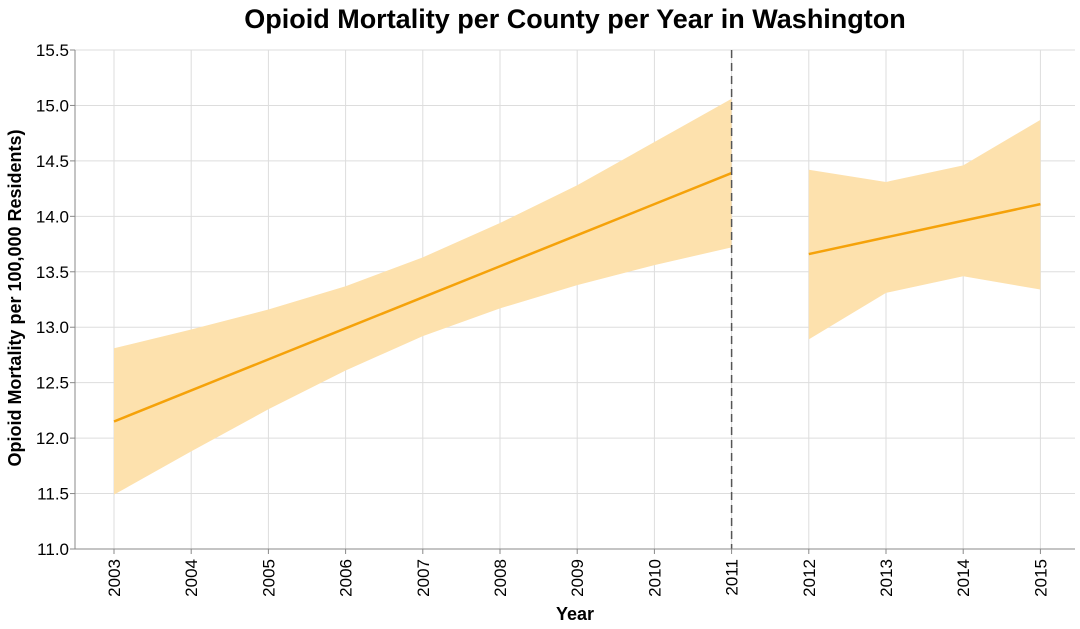 Image resolution: width=1080 pixels, height=629 pixels. What do you see at coordinates (114, 578) in the screenshot?
I see `x-tick-label: 2003` at bounding box center [114, 578].